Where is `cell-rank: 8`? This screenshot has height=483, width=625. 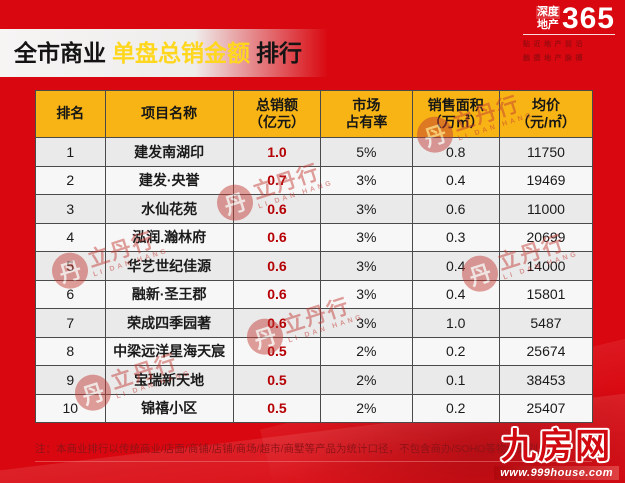 cell-rank: 8 is located at coordinates (70, 351).